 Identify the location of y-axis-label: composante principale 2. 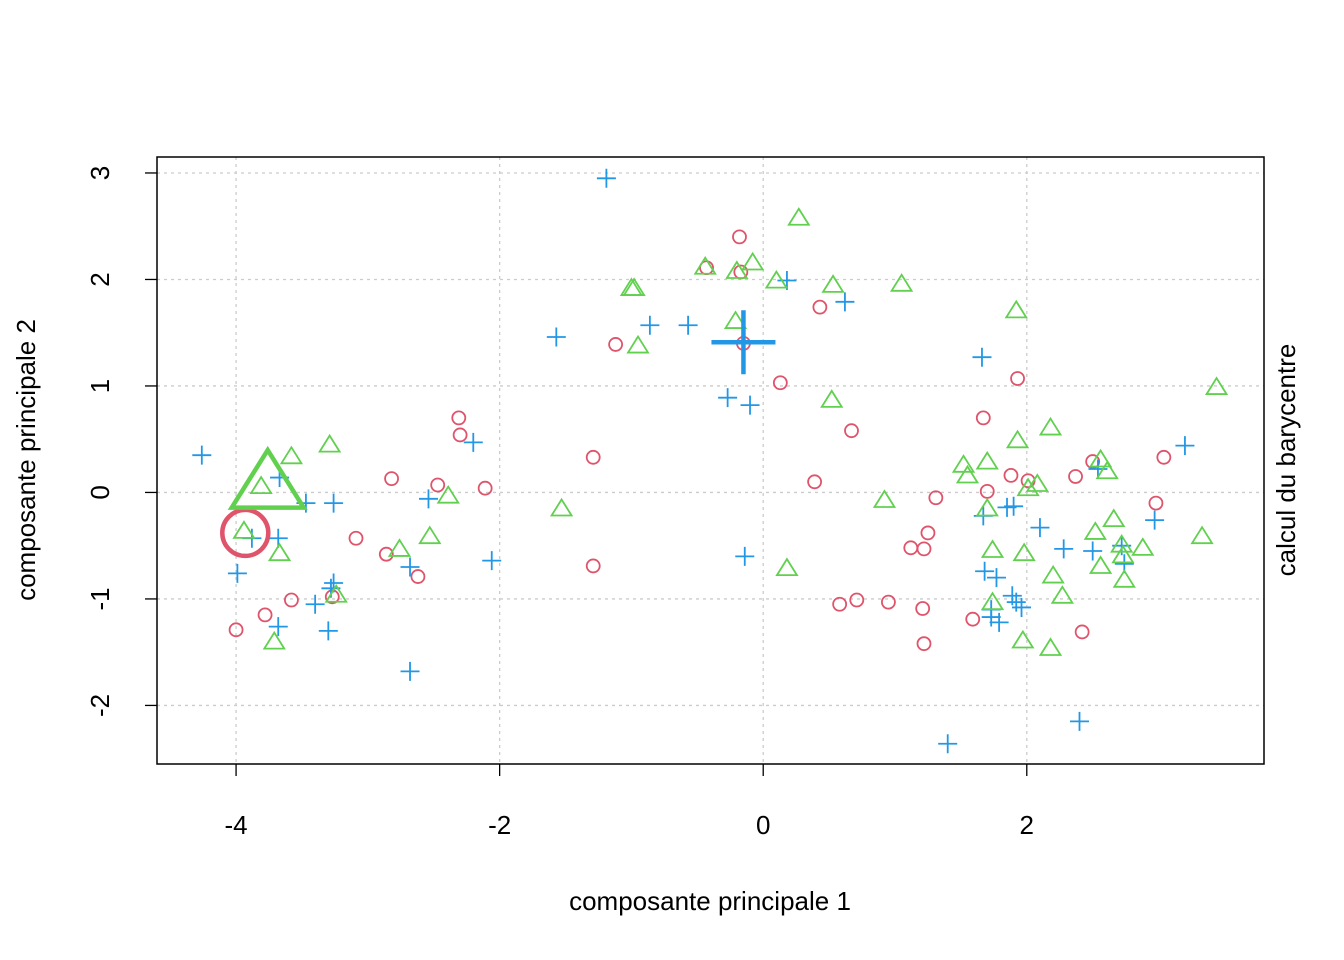
(26, 460).